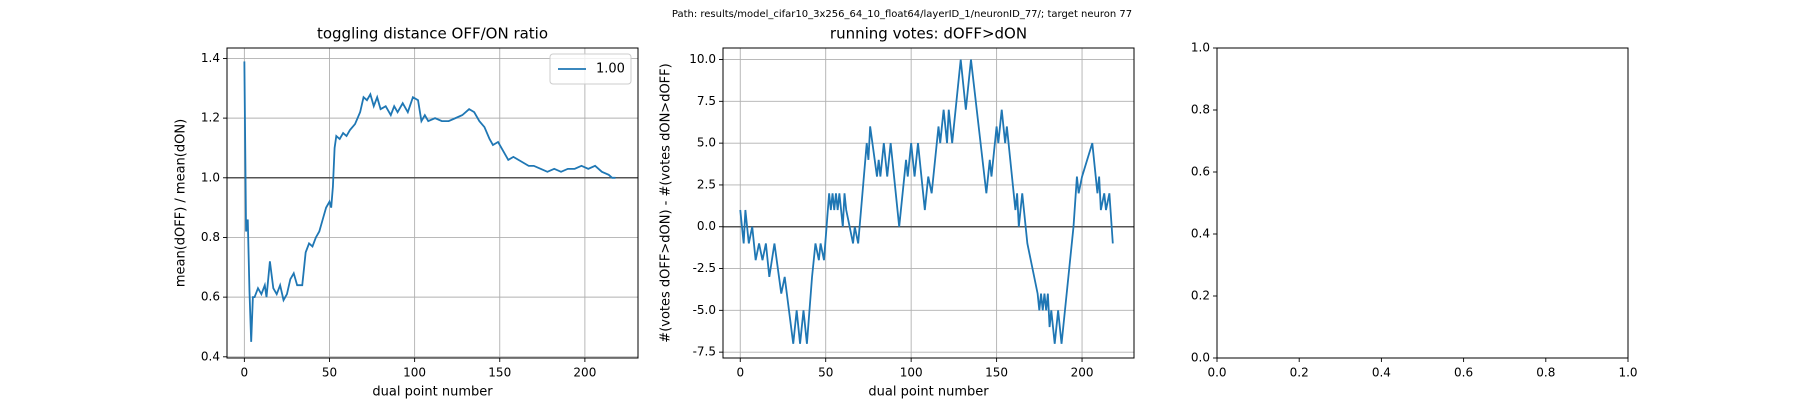  I want to click on legend-box, so click(590, 69).